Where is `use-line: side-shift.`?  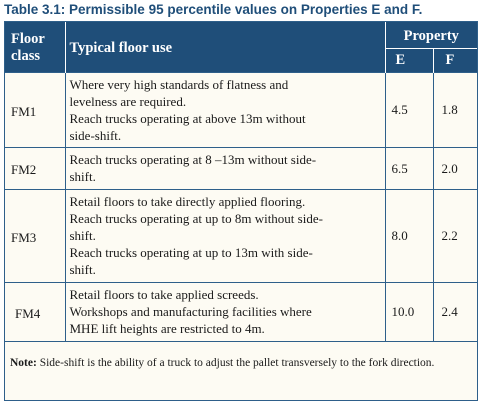
use-line: side-shift. is located at coordinates (95, 135).